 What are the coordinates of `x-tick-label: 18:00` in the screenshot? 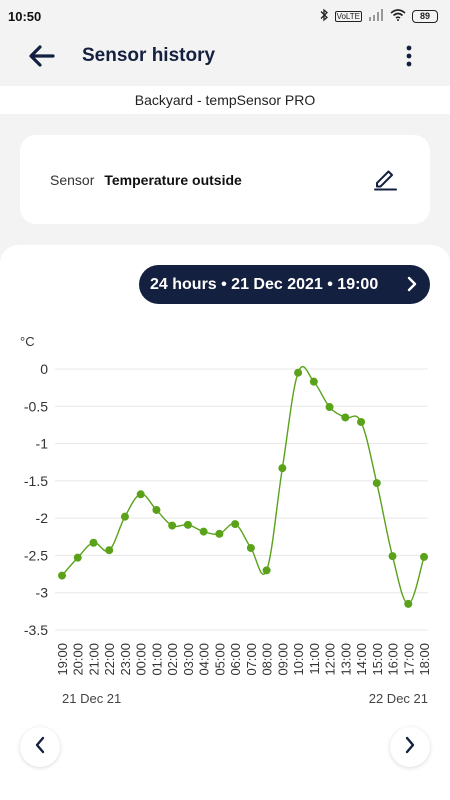 It's located at (424, 659).